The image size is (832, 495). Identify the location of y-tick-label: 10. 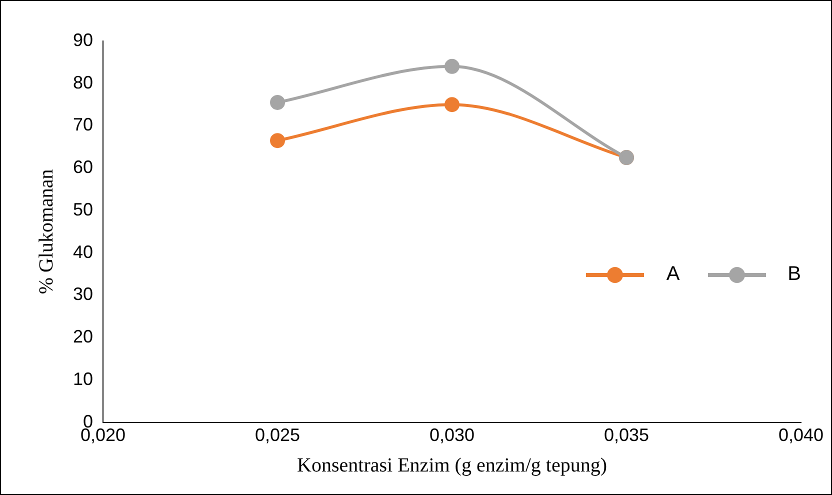
(83, 378).